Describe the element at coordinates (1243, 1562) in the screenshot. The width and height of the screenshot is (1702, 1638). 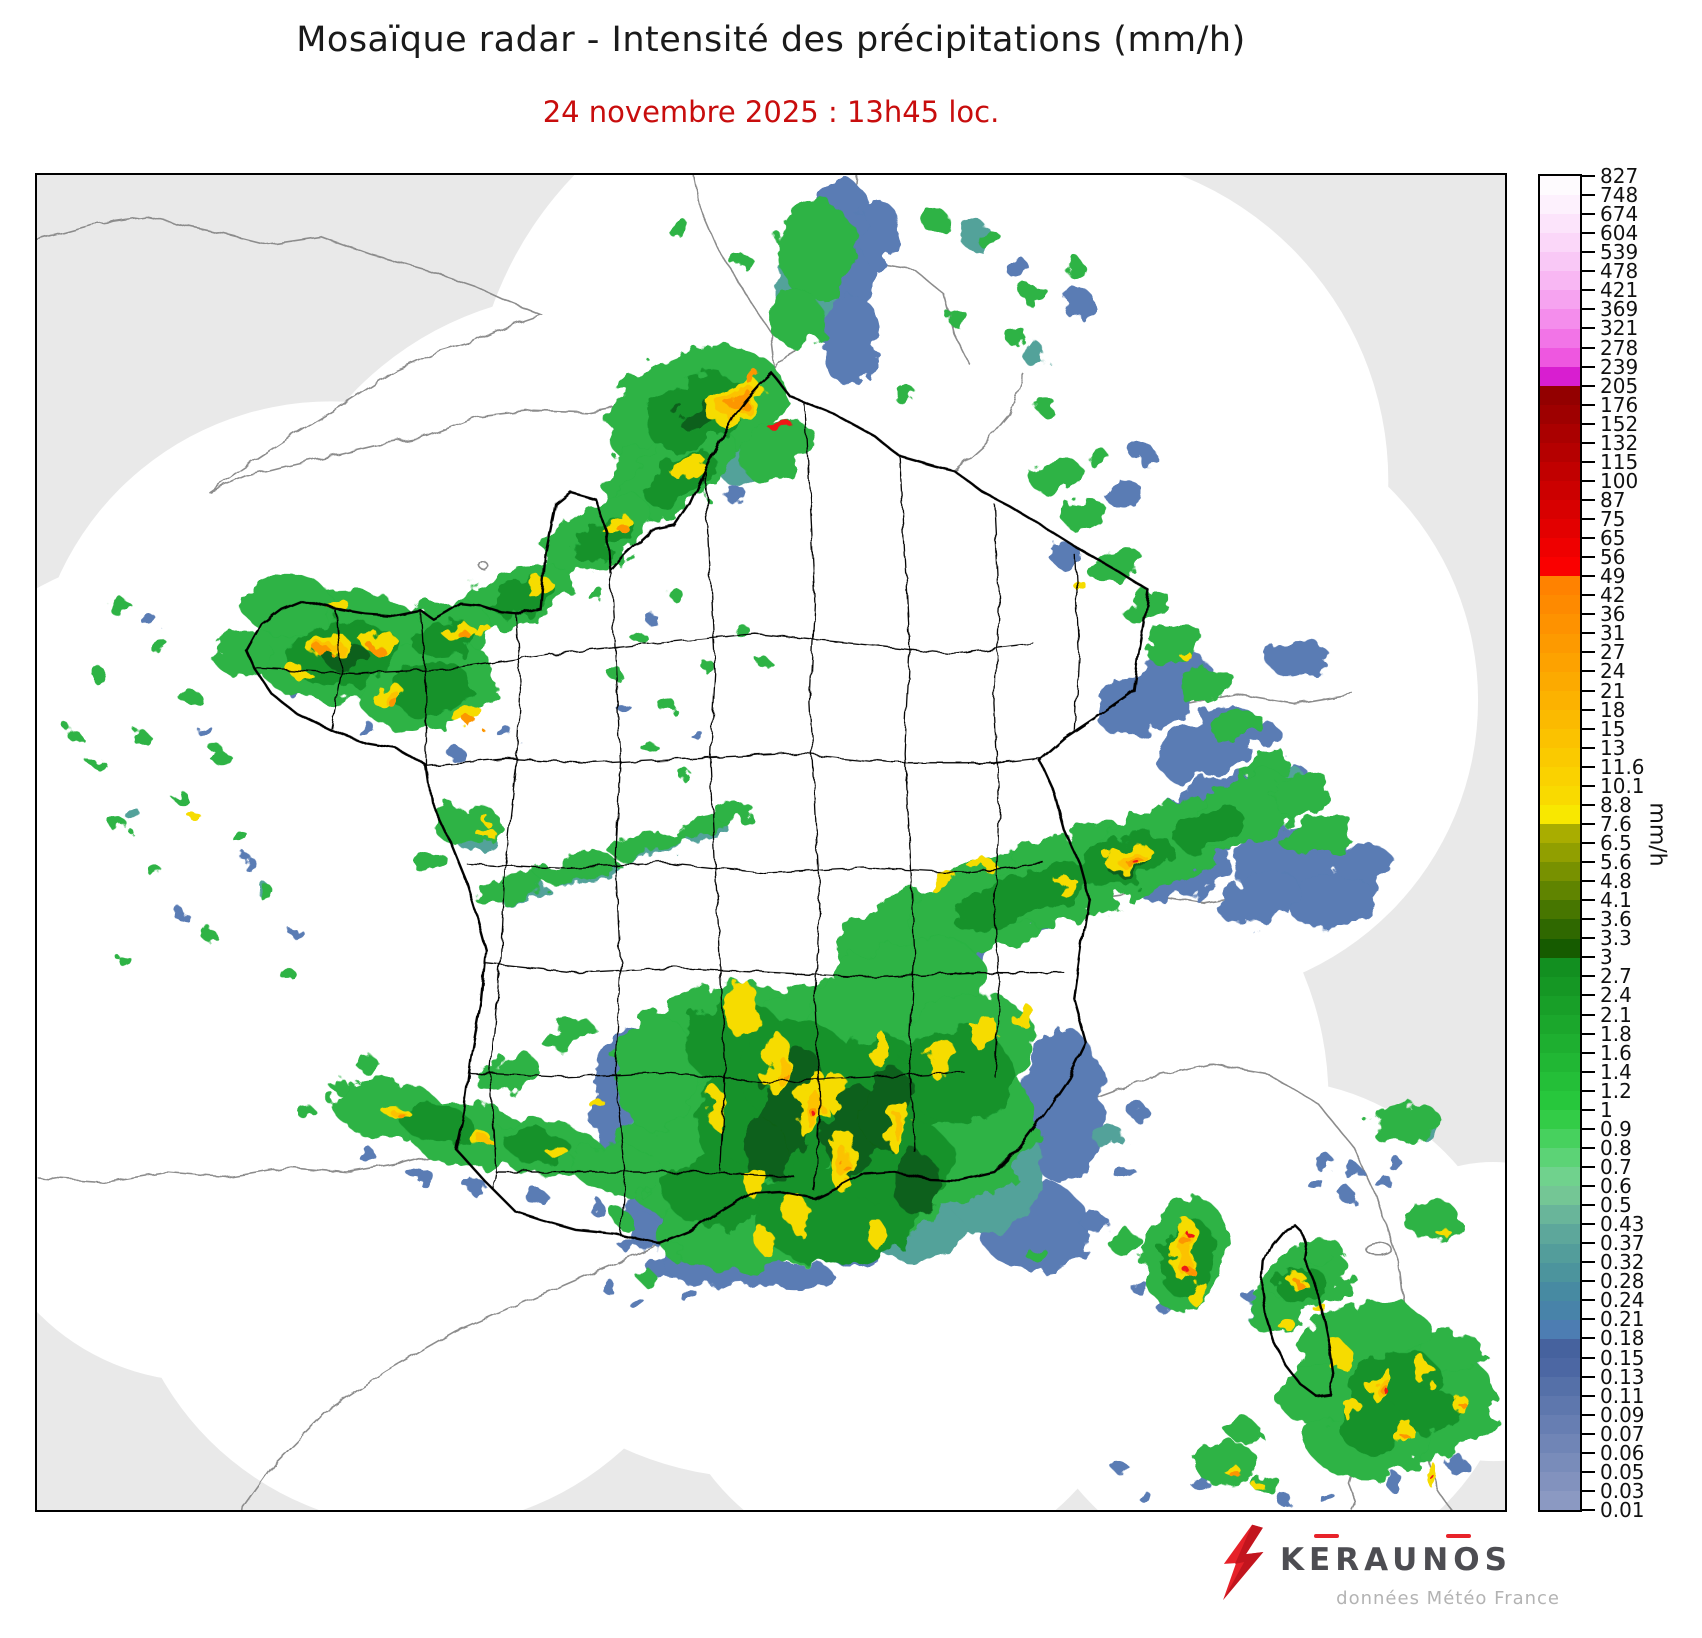
I see `lightning-bolt-icon` at that location.